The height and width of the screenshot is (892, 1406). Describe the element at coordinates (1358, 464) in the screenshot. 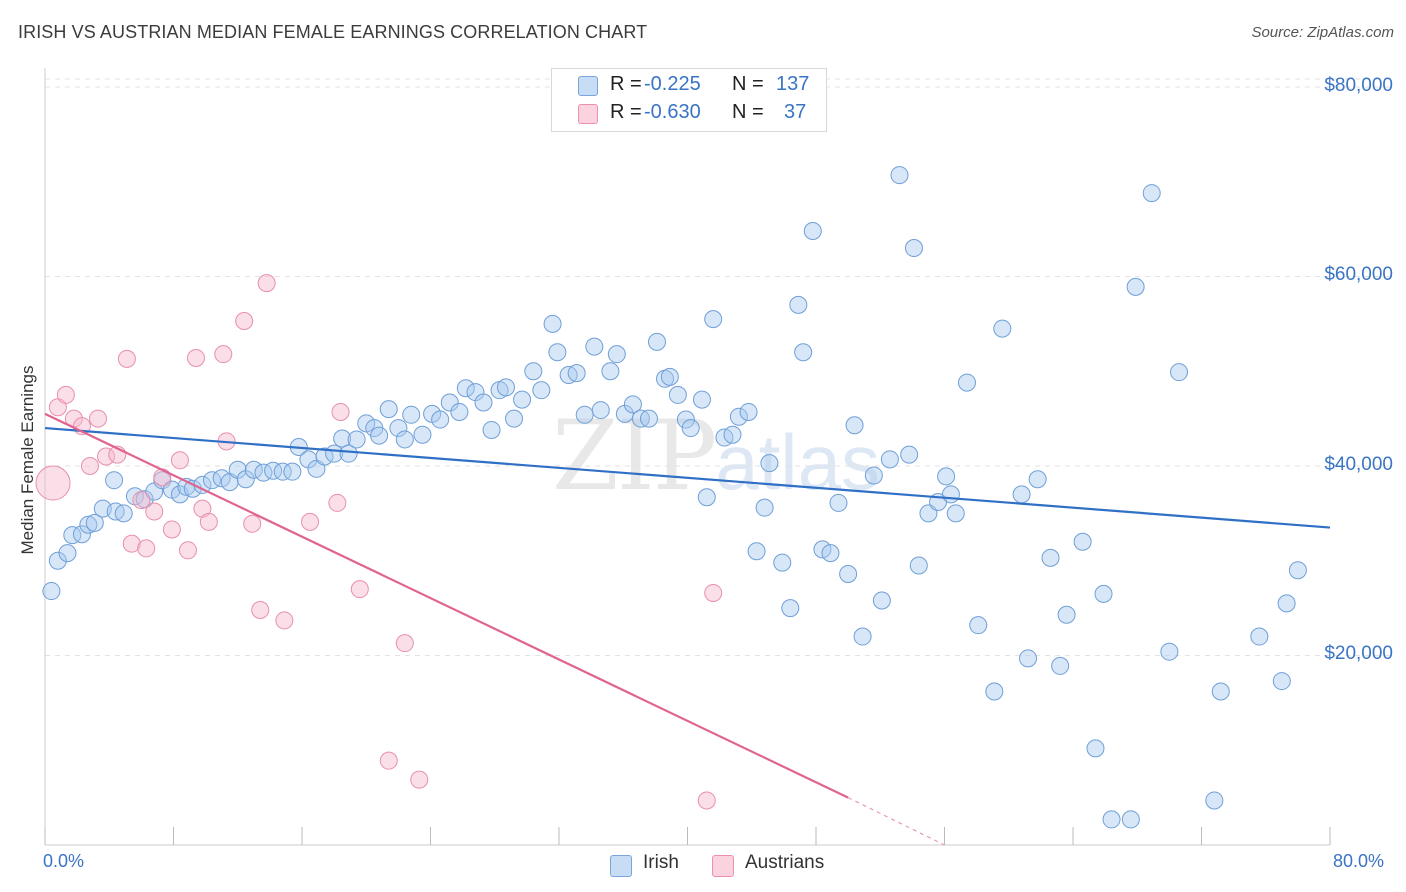

I see `y-tick-label: $40,000` at that location.